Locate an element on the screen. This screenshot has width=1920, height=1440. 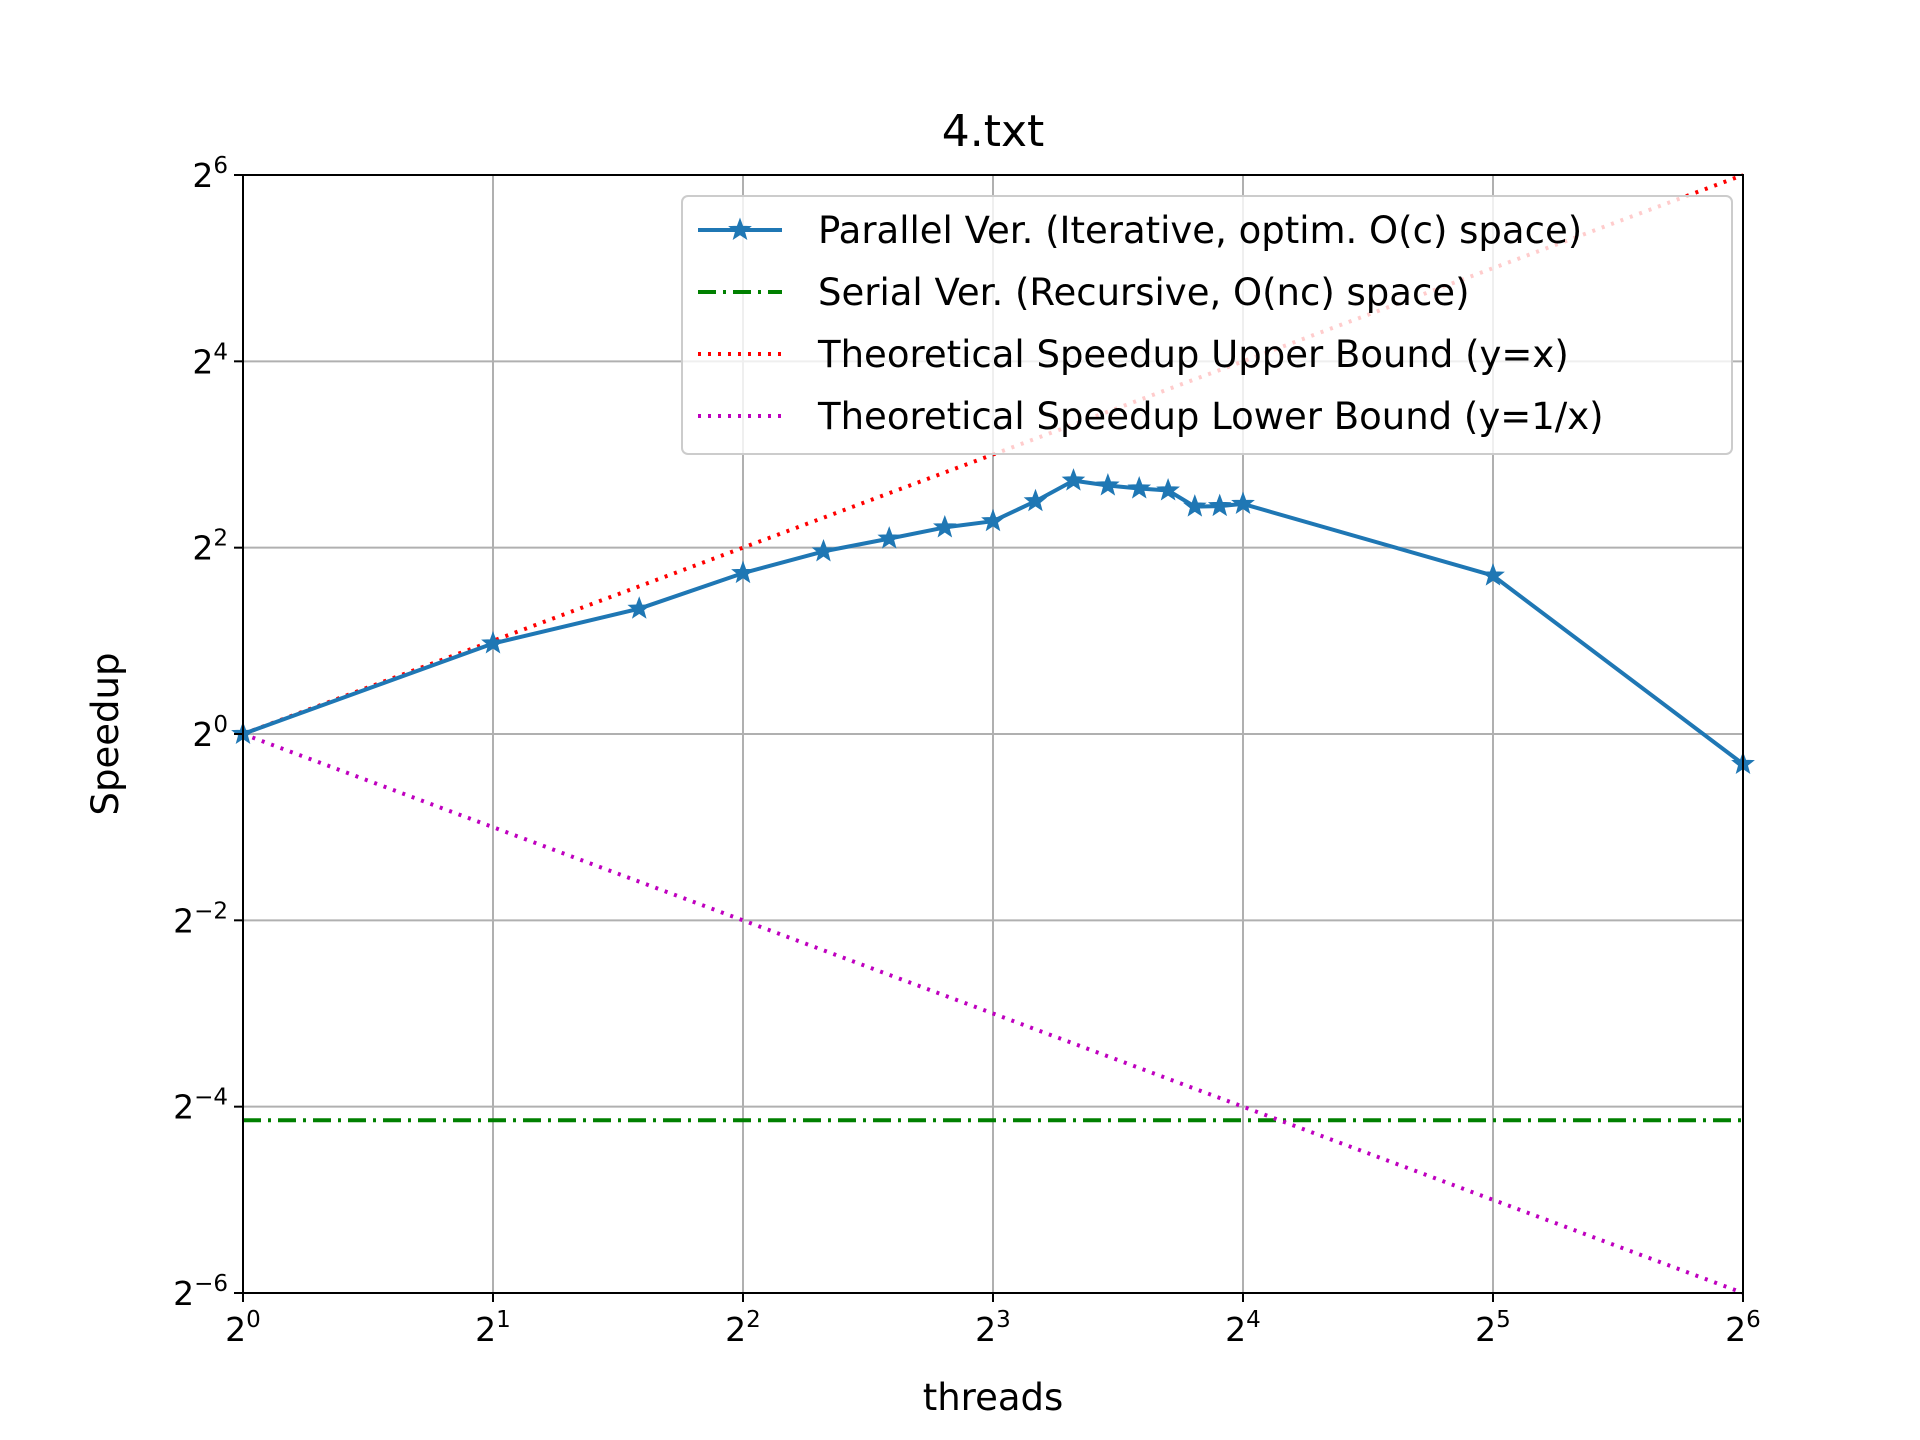
legend-label: Serial Ver. (Recursive, O(nc) space) is located at coordinates (1144, 292).